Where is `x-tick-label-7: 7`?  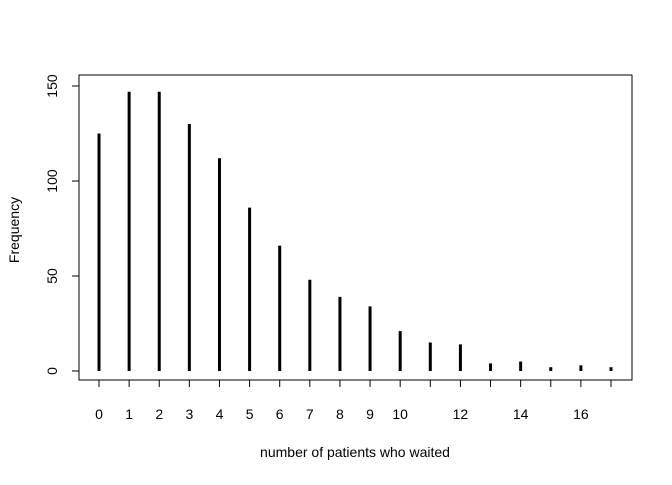
x-tick-label-7: 7 is located at coordinates (310, 414).